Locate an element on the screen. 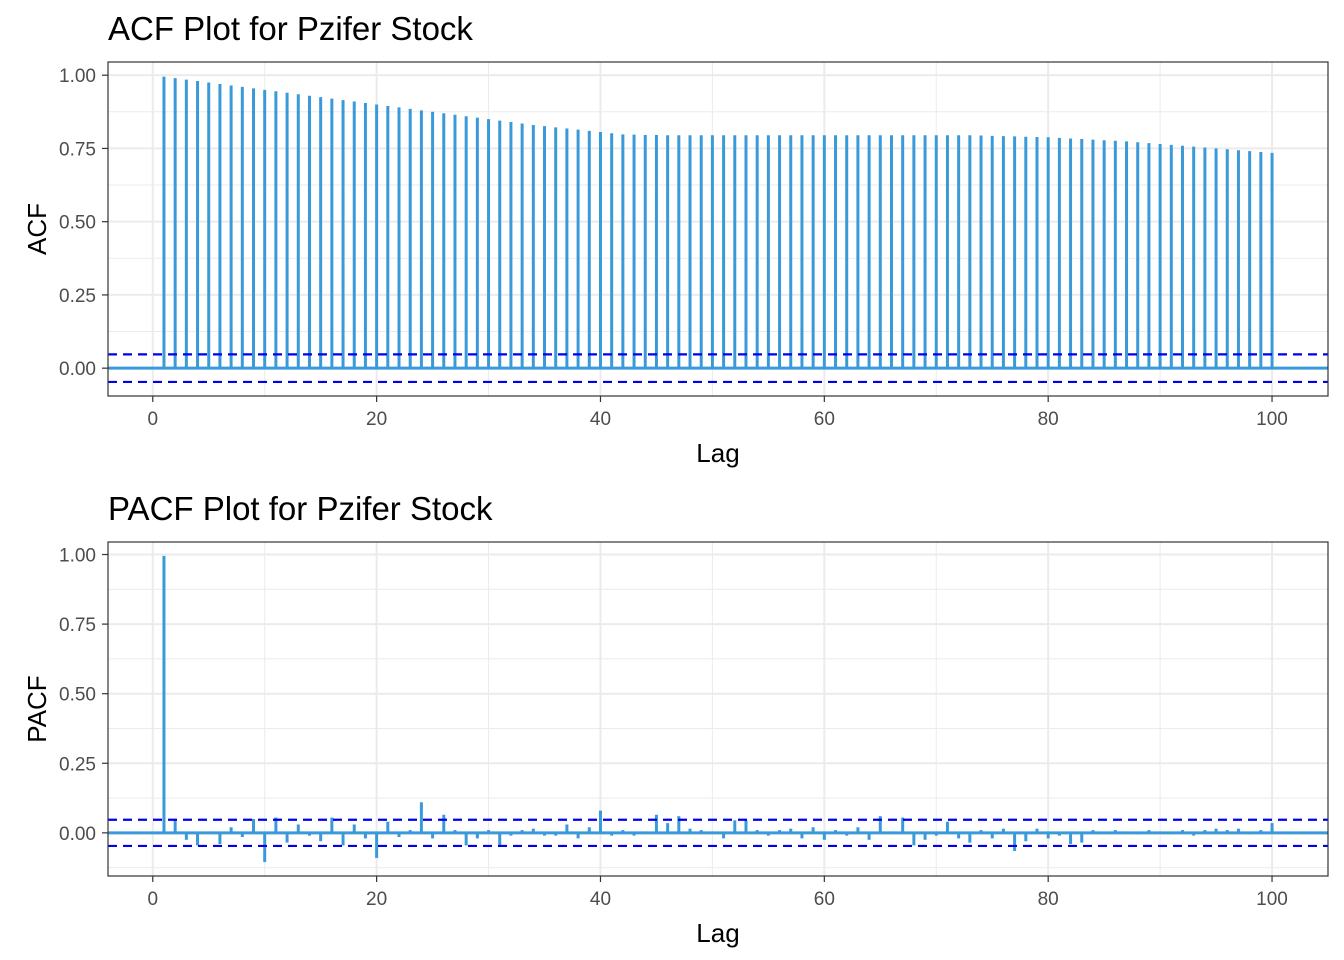 The height and width of the screenshot is (960, 1344). pacf-y-tick-label: 0.75 is located at coordinates (77, 625).